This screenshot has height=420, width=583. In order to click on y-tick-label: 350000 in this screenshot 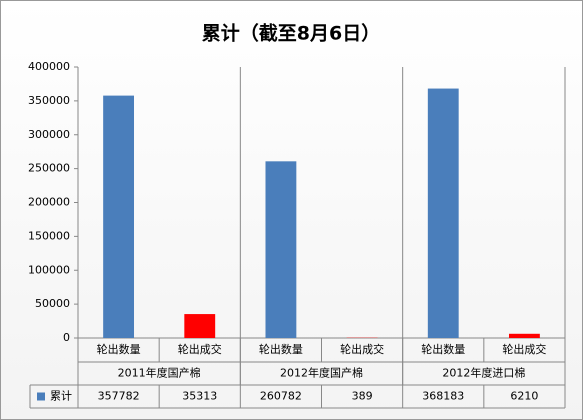, I will do `click(49, 100)`.